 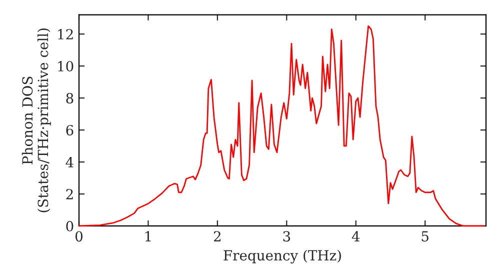 What do you see at coordinates (78, 236) in the screenshot?
I see `x-tick-label: 0` at bounding box center [78, 236].